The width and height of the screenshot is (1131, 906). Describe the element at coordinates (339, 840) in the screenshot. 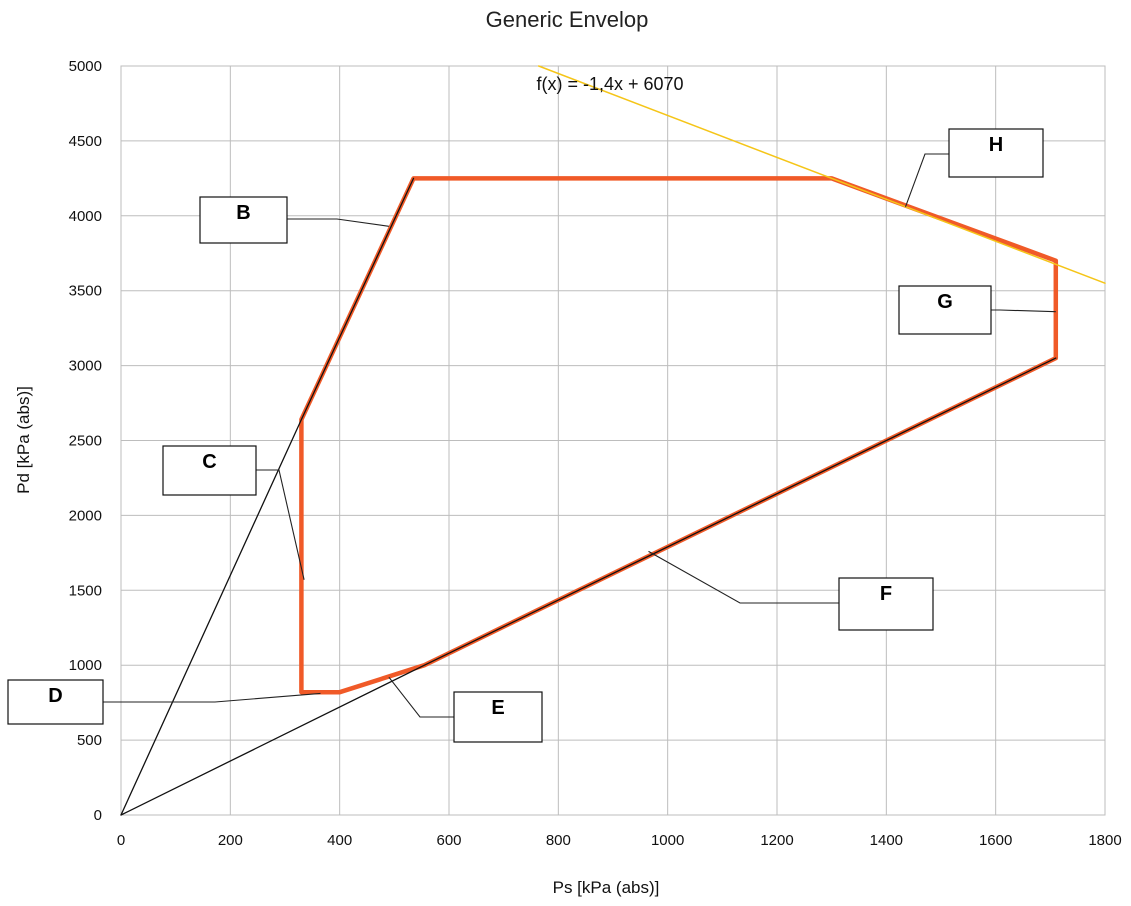

I see `x-tick-label: 400` at that location.